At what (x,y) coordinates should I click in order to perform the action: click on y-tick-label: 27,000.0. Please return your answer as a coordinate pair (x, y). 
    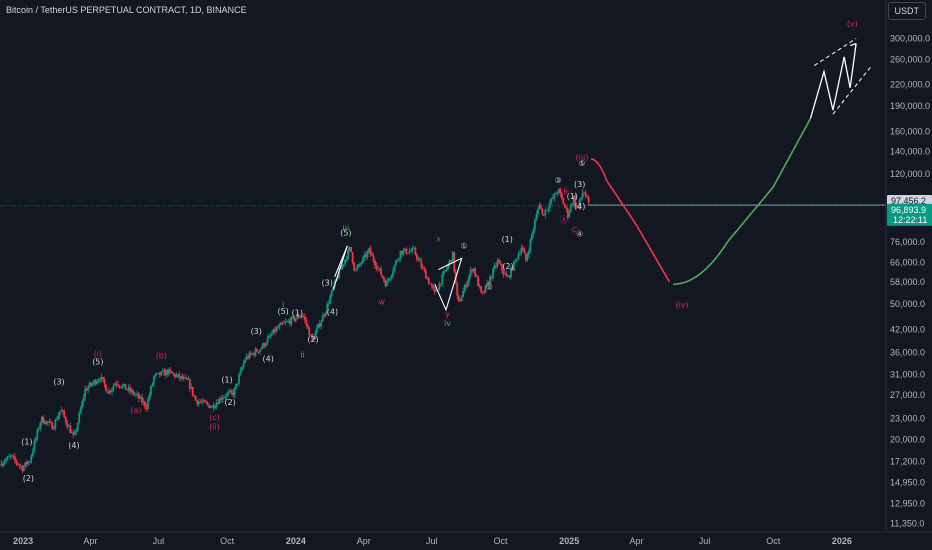
    Looking at the image, I should click on (907, 395).